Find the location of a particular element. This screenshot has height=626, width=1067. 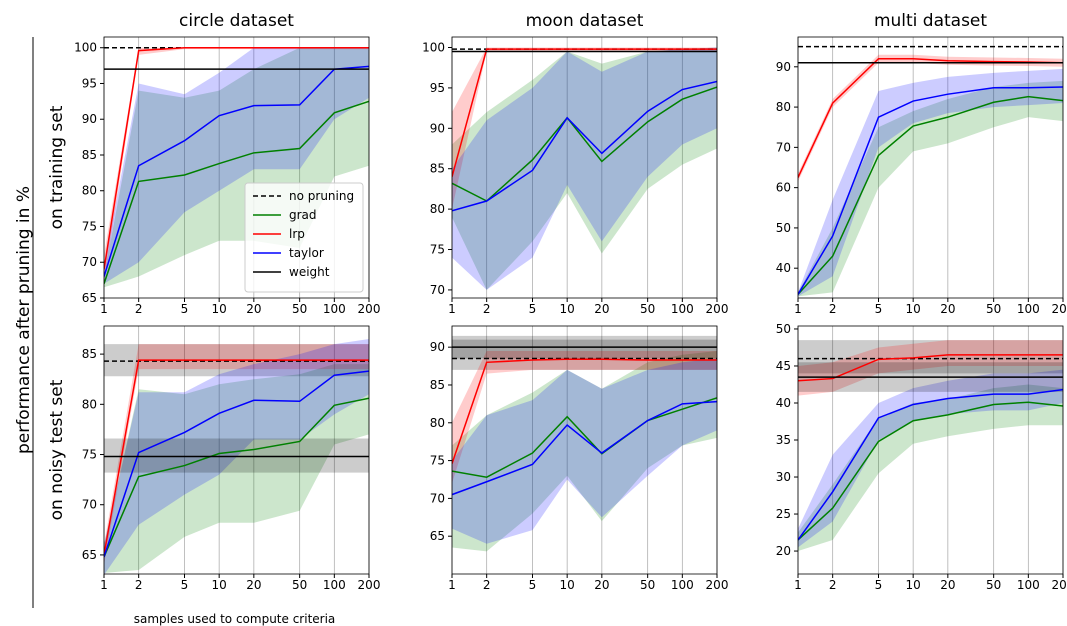

y-tick-label: 75 is located at coordinates (437, 250).